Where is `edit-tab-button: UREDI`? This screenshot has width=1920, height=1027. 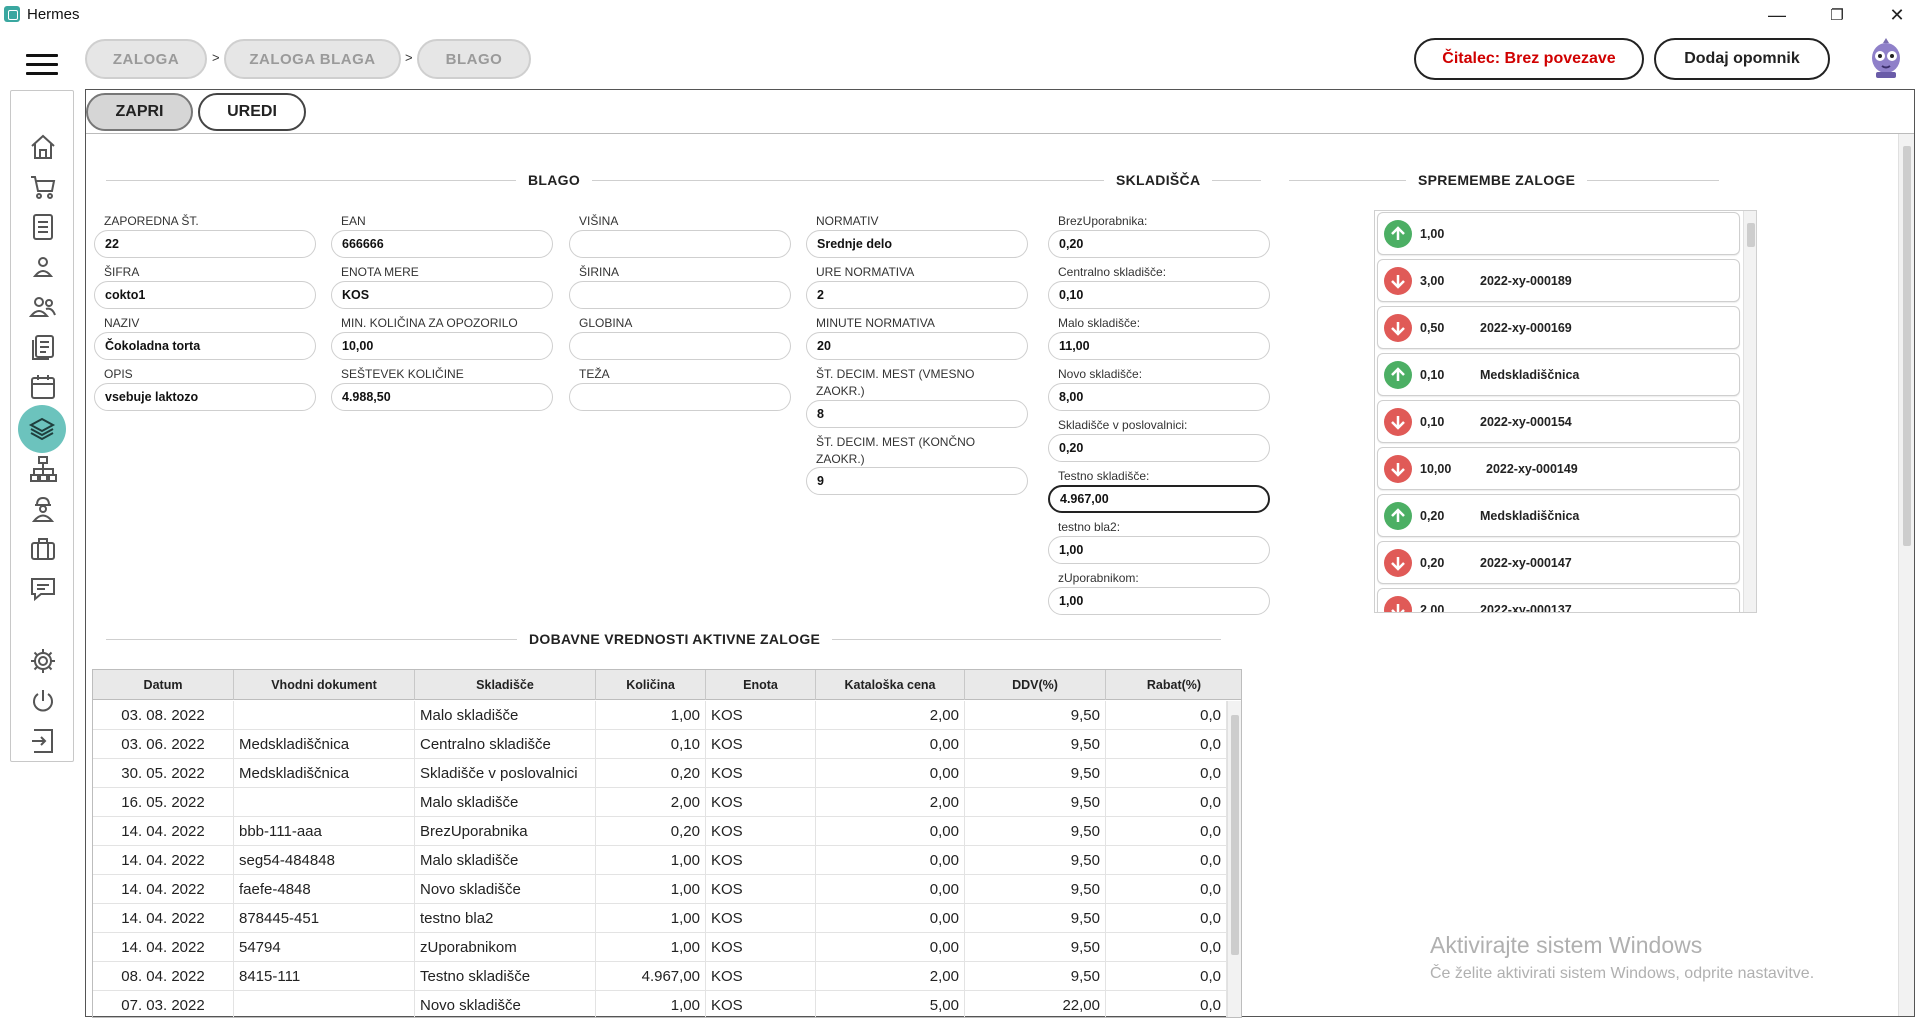
edit-tab-button: UREDI is located at coordinates (252, 112).